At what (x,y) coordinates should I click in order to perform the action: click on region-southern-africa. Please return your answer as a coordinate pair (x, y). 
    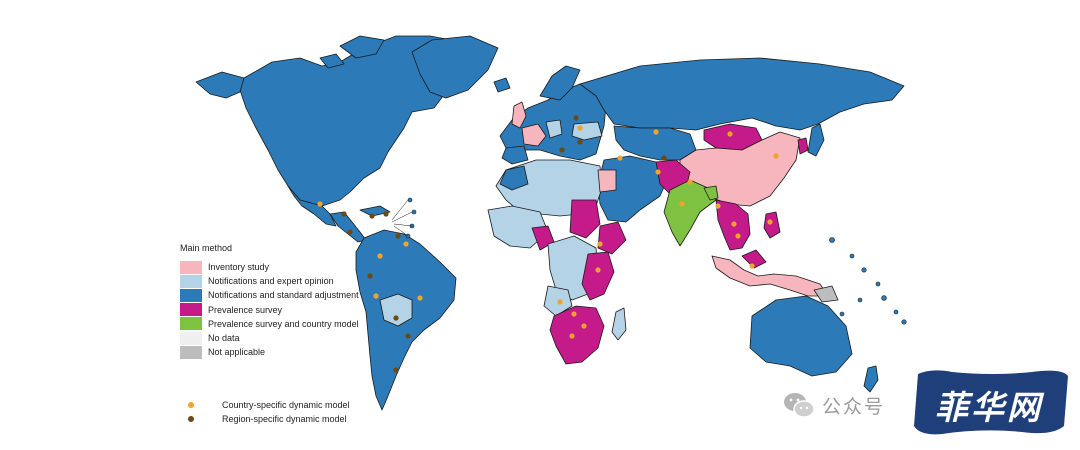
    Looking at the image, I should click on (577, 335).